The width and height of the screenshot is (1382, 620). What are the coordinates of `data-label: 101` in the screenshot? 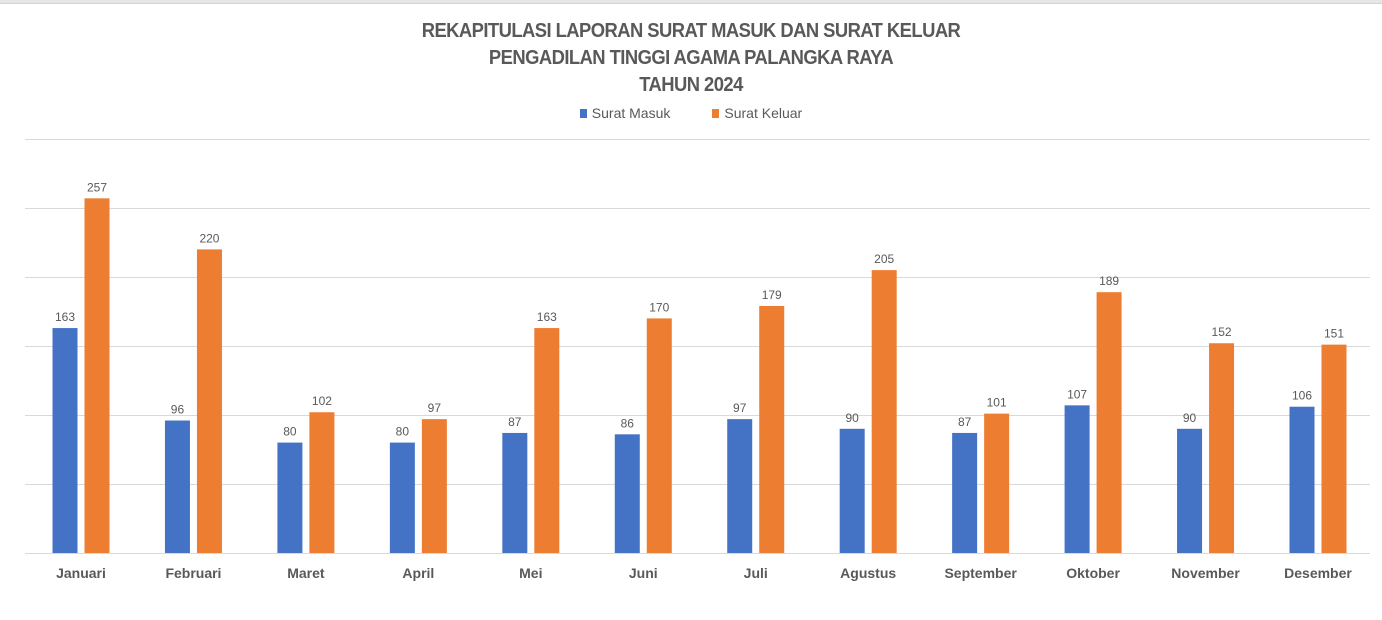 It's located at (997, 403).